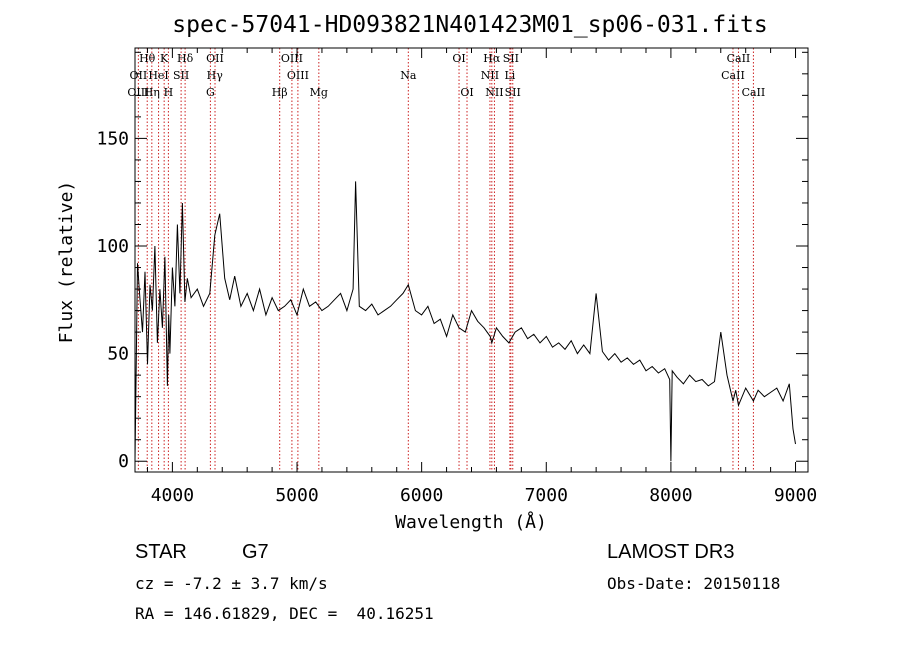  Describe the element at coordinates (164, 58) in the screenshot. I see `spectral-line-label: K` at that location.